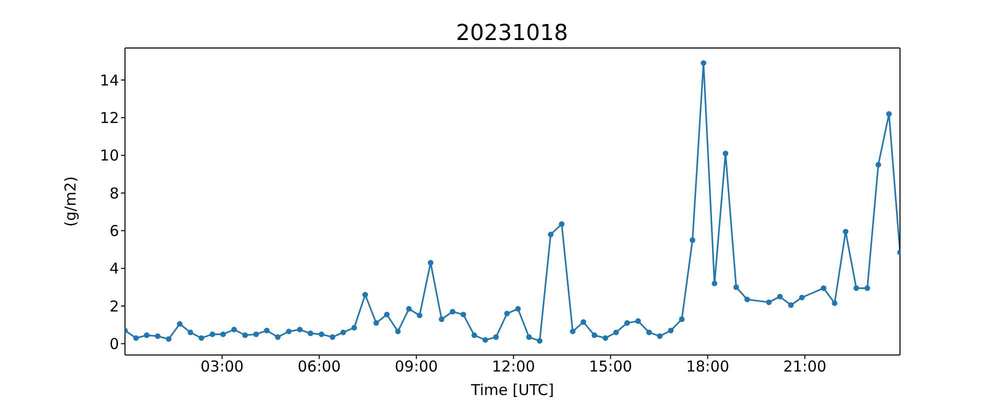  Describe the element at coordinates (708, 367) in the screenshot. I see `x-tick-label: 18:00` at that location.